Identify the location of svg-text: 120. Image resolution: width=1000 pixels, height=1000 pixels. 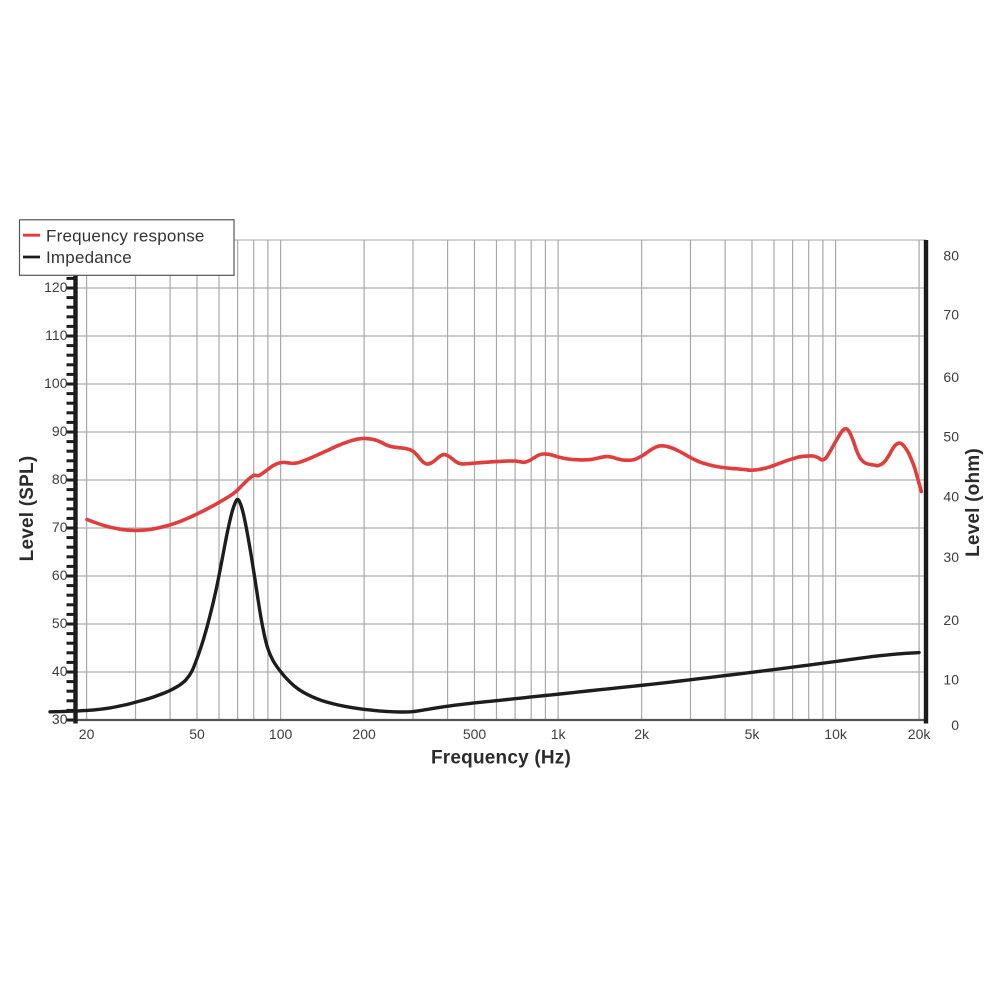
(56, 287).